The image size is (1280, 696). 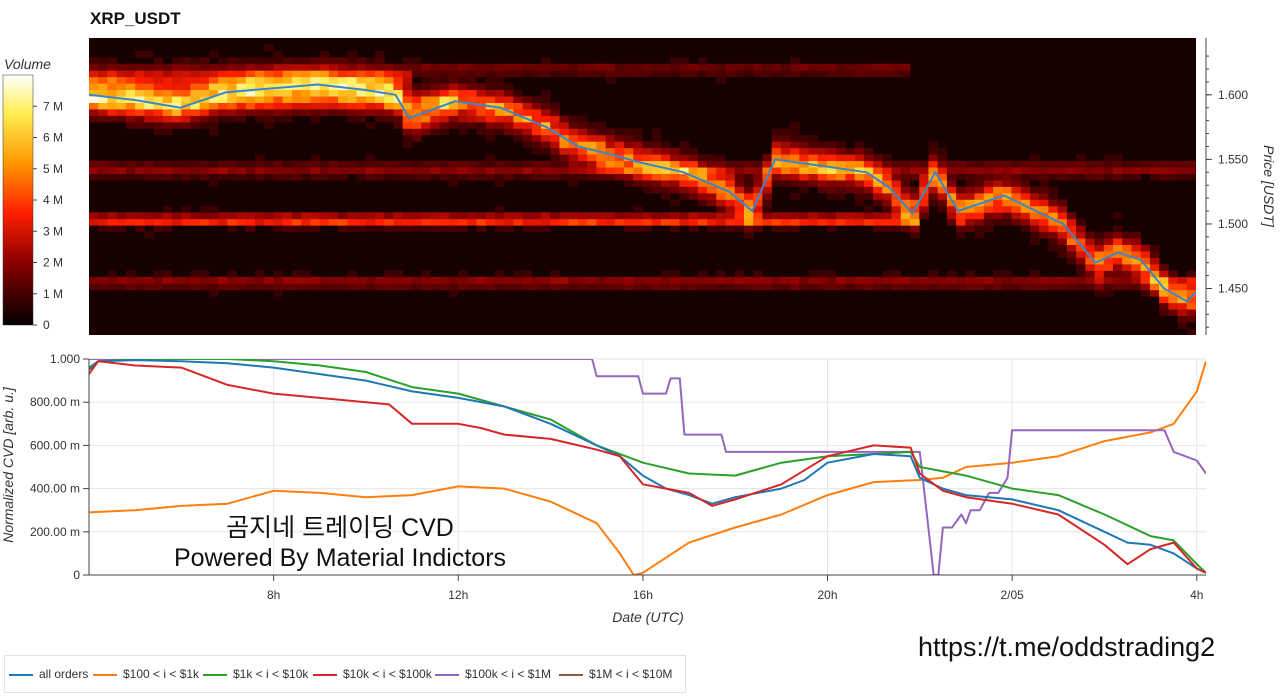 I want to click on colorbar-tick-label: 5 M, so click(x=53, y=169).